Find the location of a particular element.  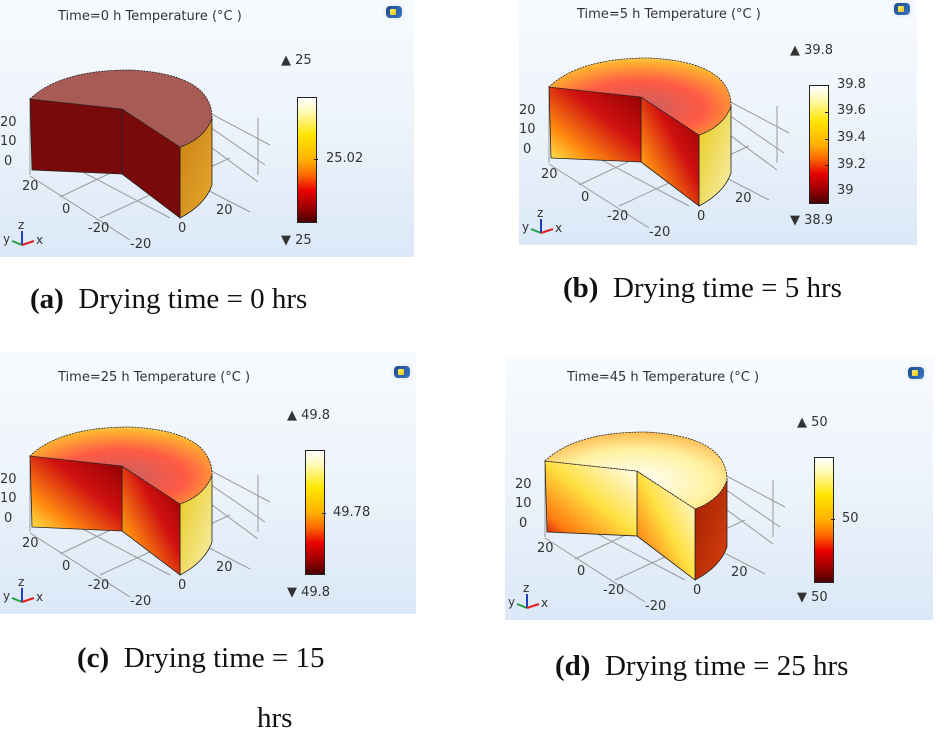

caption-c: (c) Drying time = 15 is located at coordinates (201, 658).